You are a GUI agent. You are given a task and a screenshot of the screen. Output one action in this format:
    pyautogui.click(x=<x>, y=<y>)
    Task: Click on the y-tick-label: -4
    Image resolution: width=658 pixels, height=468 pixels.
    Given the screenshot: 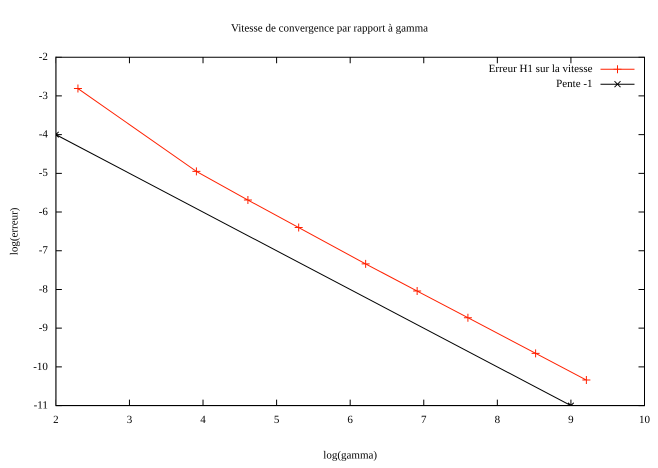 What is the action you would take?
    pyautogui.click(x=43, y=134)
    